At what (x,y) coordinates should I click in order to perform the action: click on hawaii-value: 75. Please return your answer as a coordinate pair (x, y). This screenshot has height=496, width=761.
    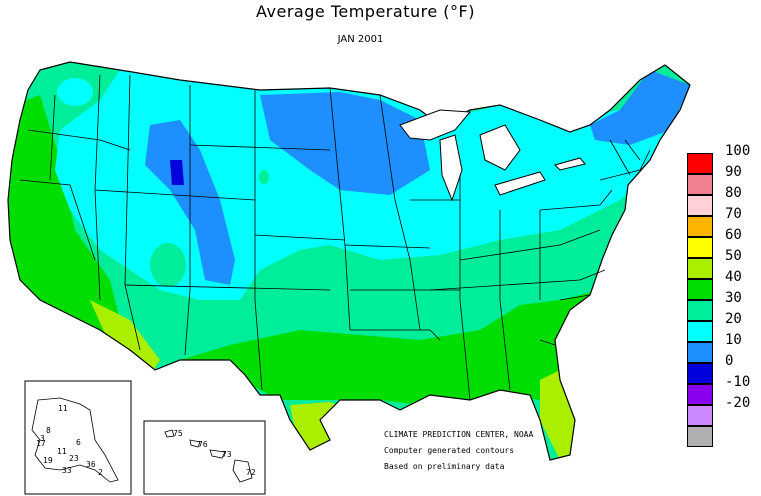
    Looking at the image, I should click on (178, 433).